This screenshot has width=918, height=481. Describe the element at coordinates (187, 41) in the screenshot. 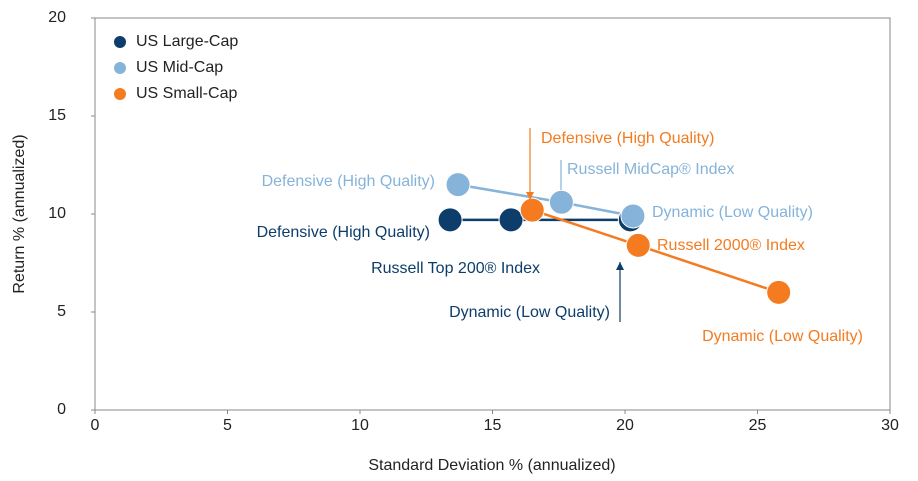

I see `legend-label: US Large-Cap` at that location.